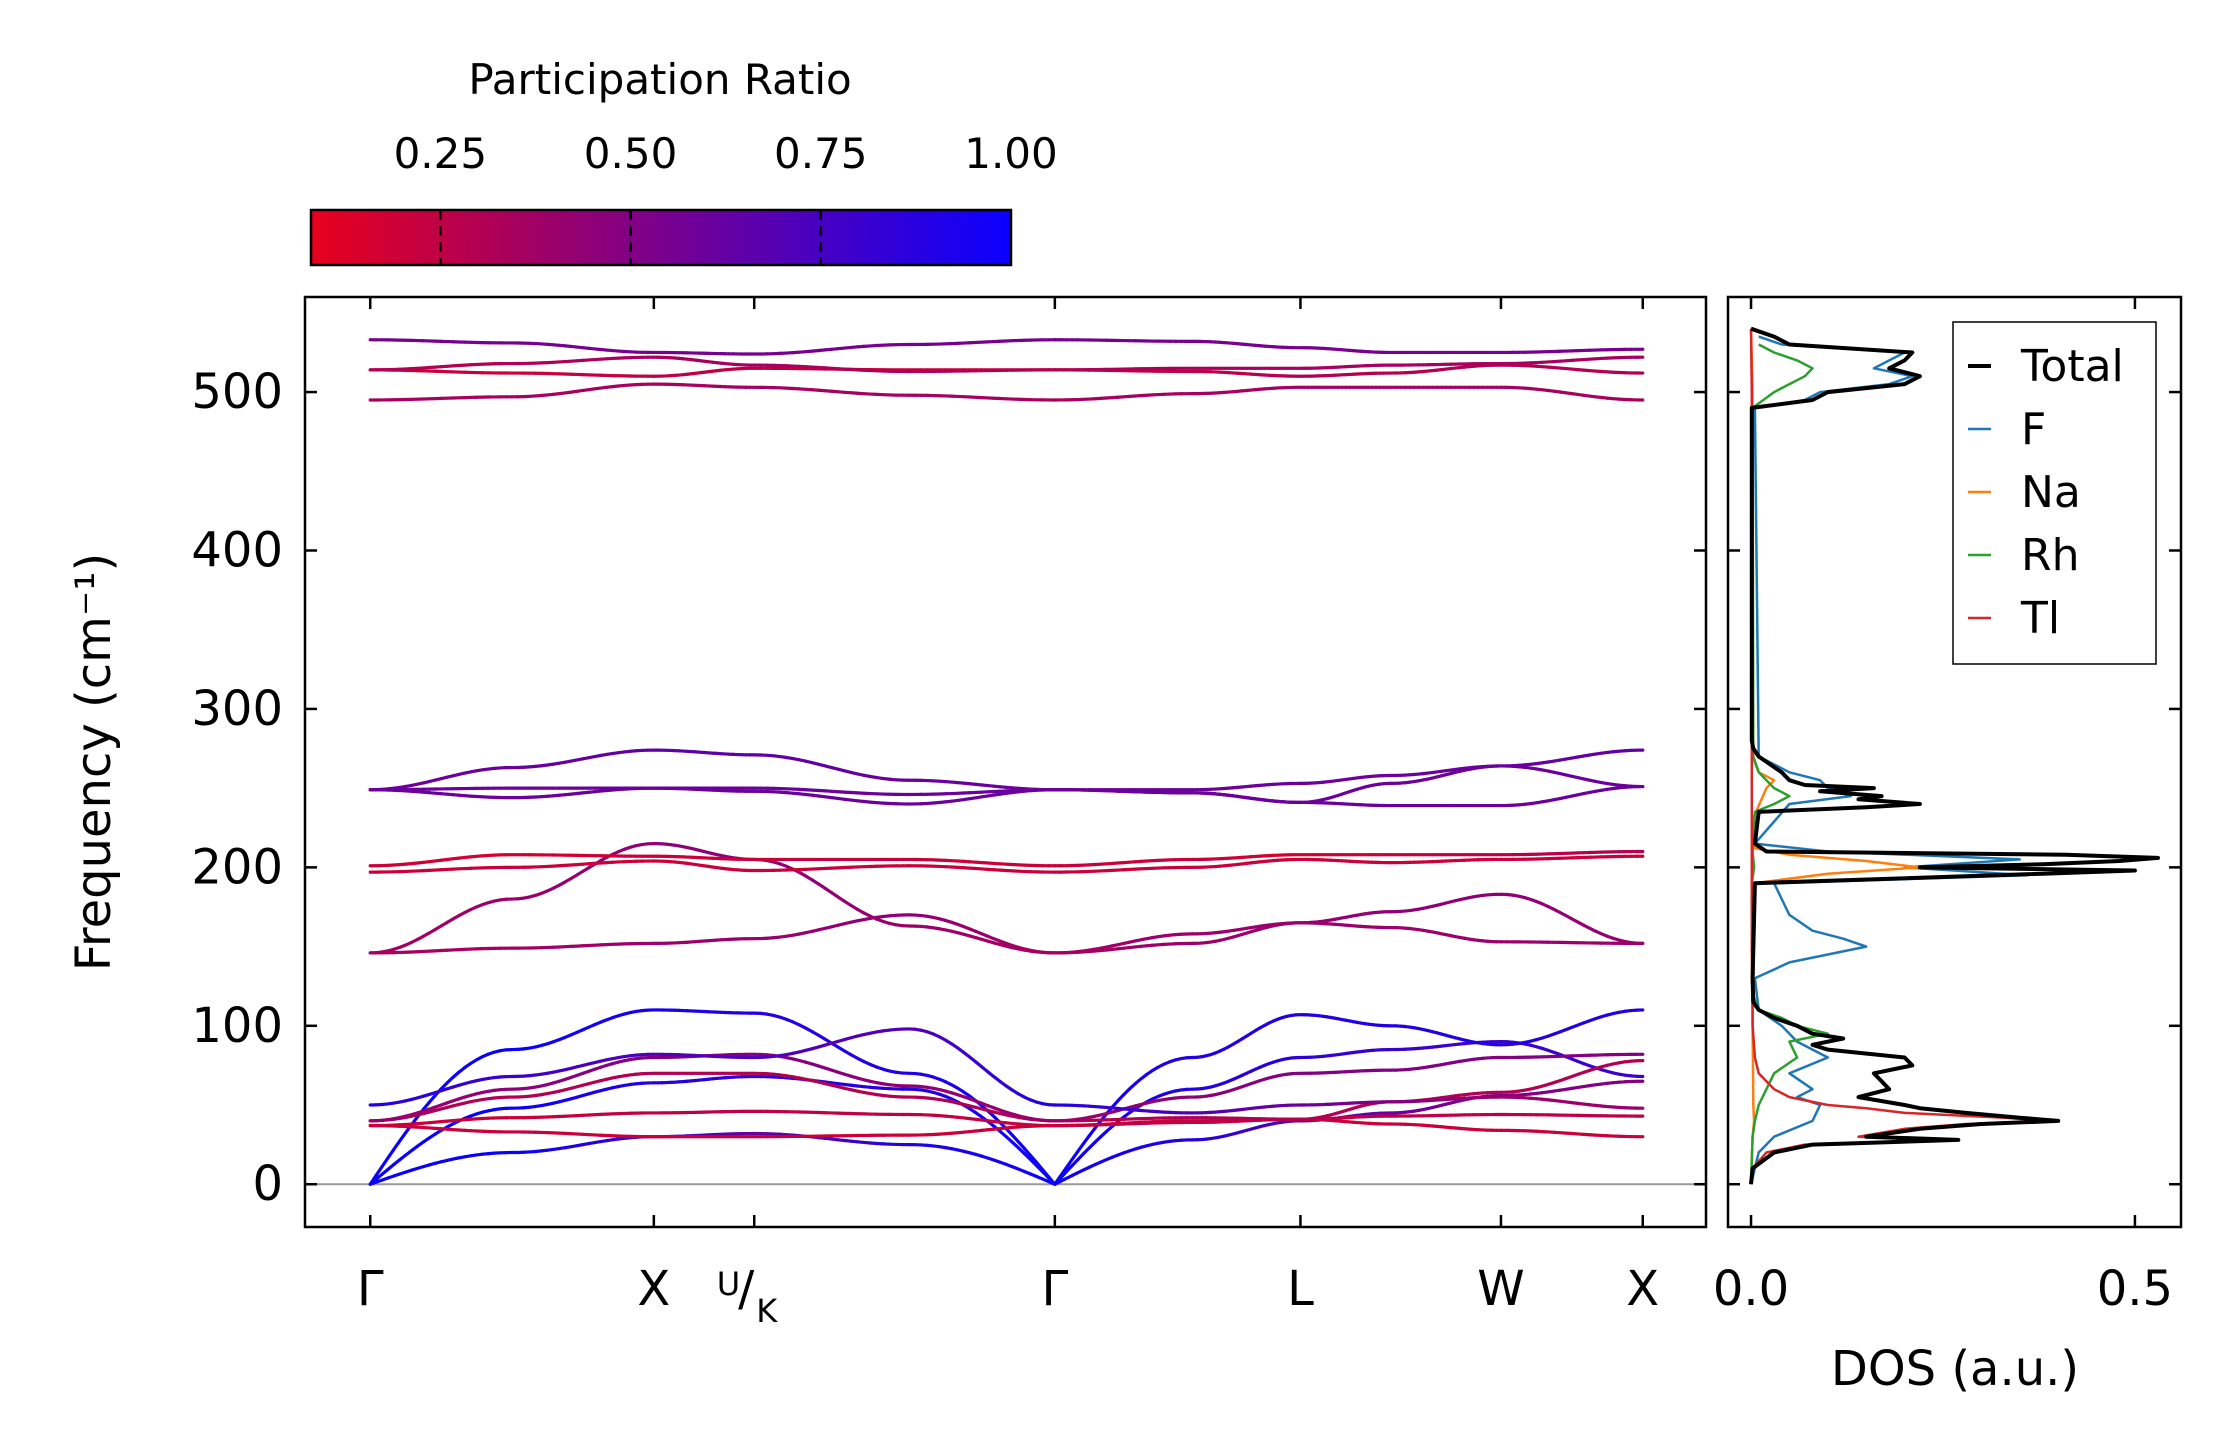 The width and height of the screenshot is (2222, 1455). What do you see at coordinates (1955, 1369) in the screenshot?
I see `x-axis-label-dos: DOS (a.u.)` at bounding box center [1955, 1369].